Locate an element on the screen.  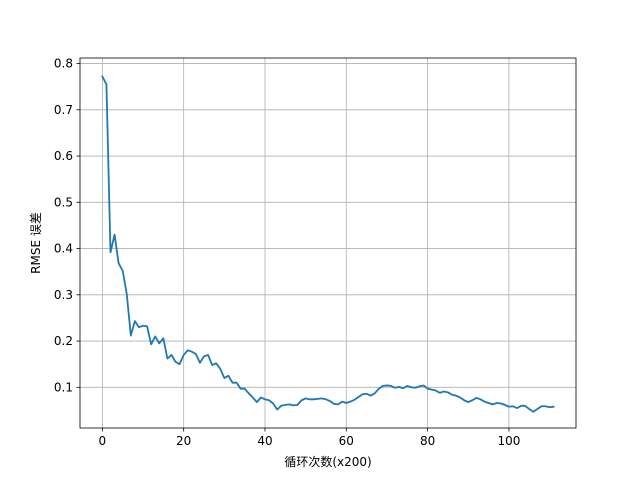
y-axis-label: RMSE 误差 is located at coordinates (36, 243).